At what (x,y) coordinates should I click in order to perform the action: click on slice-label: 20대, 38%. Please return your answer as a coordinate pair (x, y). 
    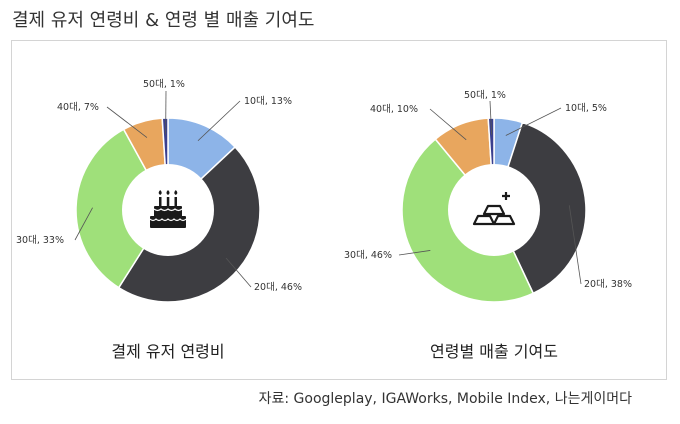
    Looking at the image, I should click on (608, 284).